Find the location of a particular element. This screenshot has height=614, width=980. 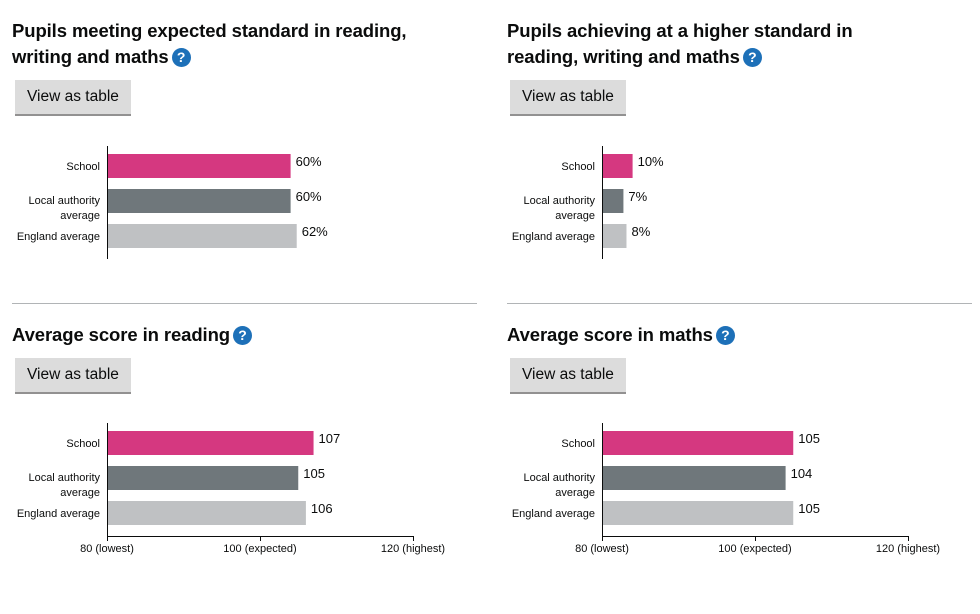

value-label-local-authority-average: 7% is located at coordinates (637, 196).